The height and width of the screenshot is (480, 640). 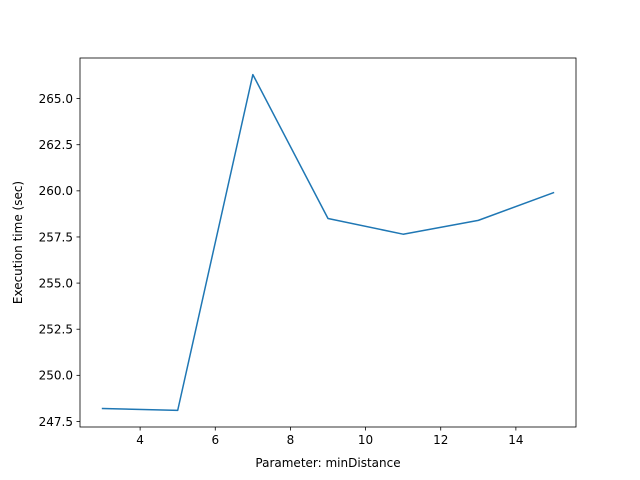 I want to click on y-axis-label: Execution time (sec), so click(x=18, y=242).